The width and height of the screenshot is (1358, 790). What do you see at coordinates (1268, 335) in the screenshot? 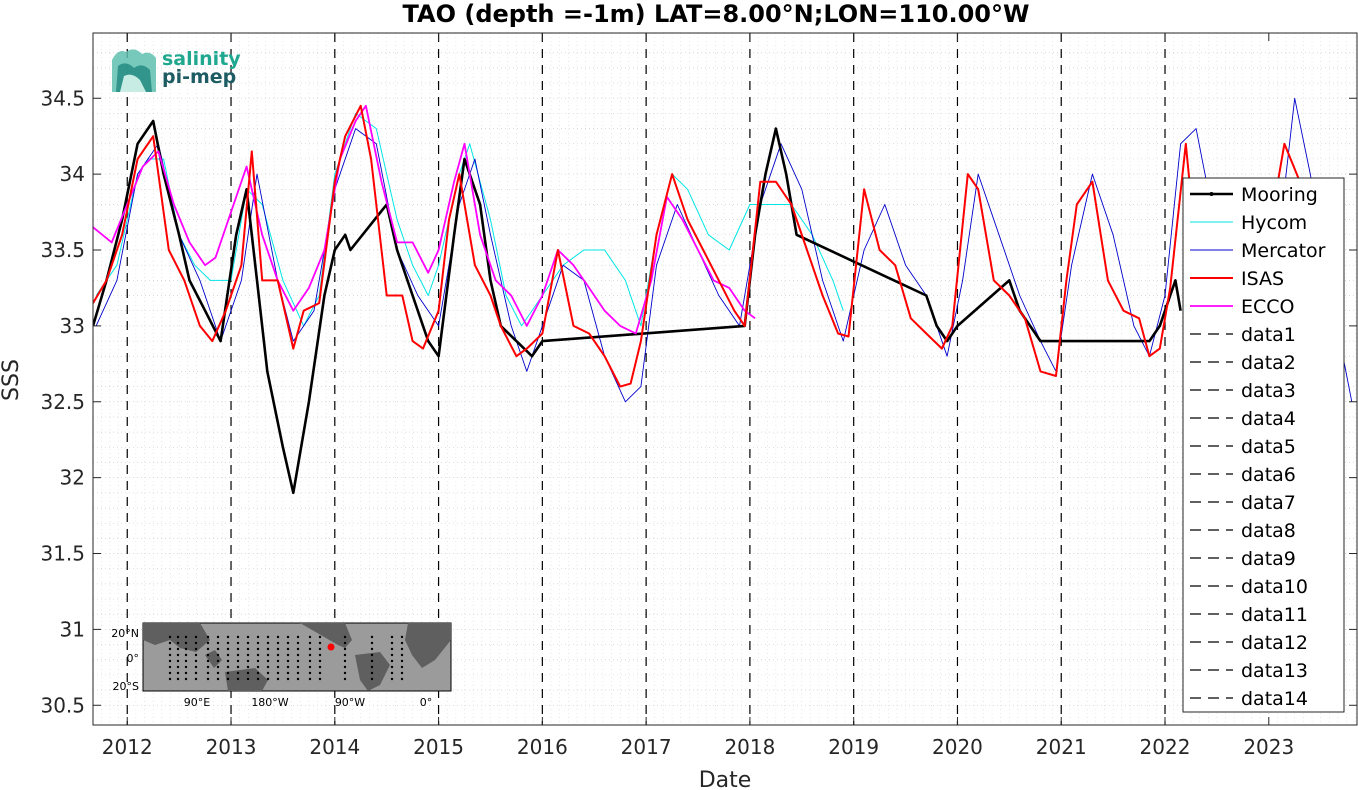
I see `legend-label-data1: data1` at bounding box center [1268, 335].